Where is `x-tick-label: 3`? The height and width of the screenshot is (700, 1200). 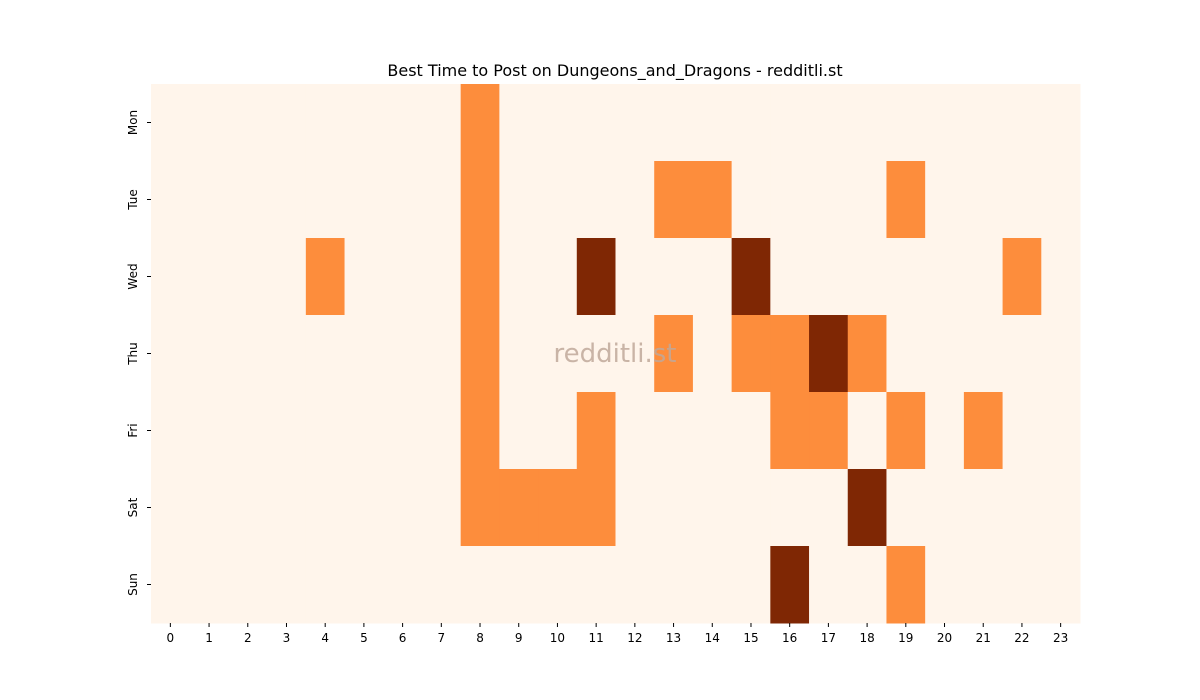
x-tick-label: 3 is located at coordinates (287, 638).